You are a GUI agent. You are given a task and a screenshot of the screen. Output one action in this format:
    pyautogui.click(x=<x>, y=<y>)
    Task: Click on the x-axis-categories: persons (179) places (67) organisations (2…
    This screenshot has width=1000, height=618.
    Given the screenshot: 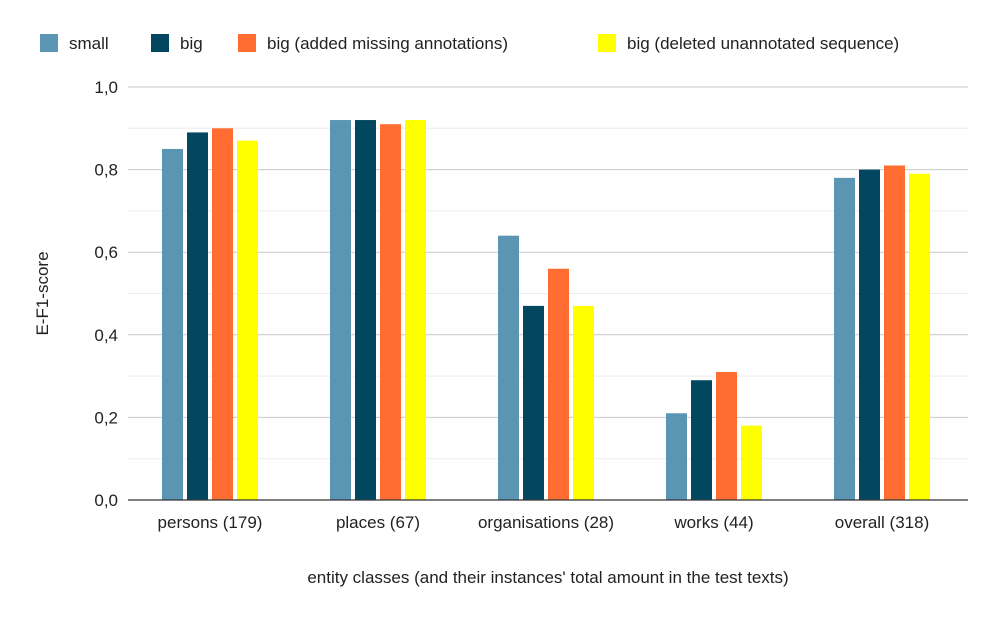 What is the action you would take?
    pyautogui.click(x=544, y=522)
    